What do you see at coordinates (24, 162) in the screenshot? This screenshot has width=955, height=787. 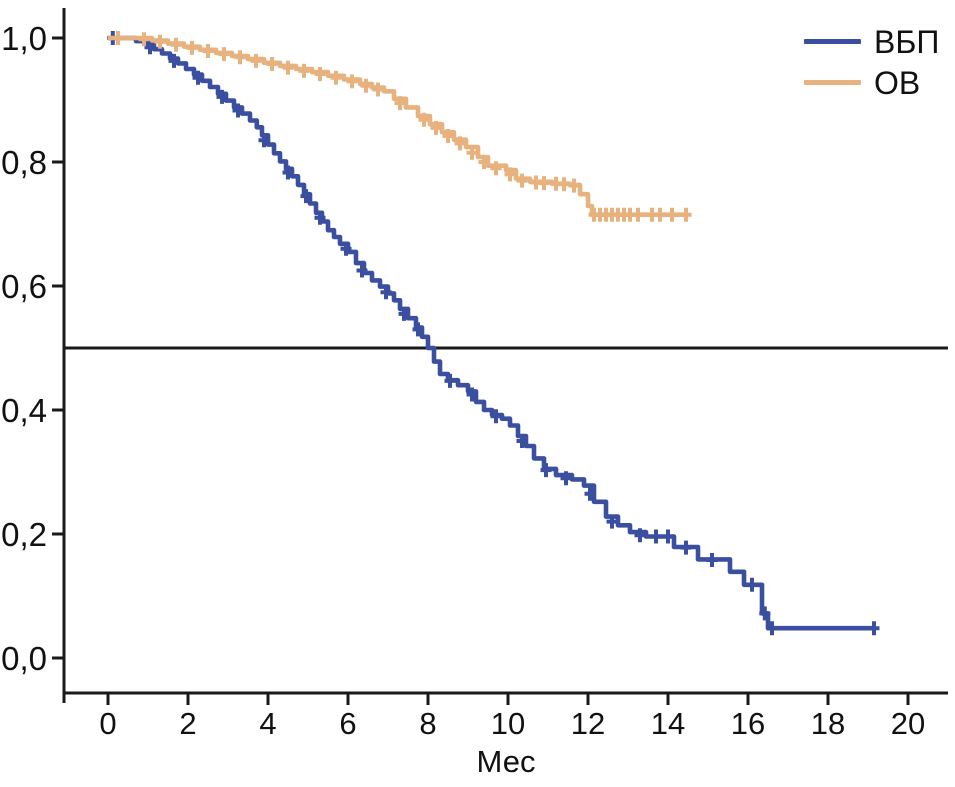 I see `y-tick-label: 0,8` at bounding box center [24, 162].